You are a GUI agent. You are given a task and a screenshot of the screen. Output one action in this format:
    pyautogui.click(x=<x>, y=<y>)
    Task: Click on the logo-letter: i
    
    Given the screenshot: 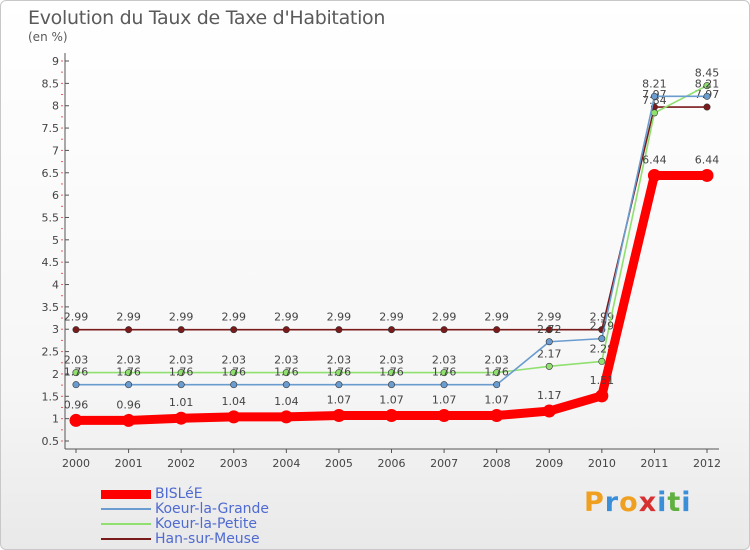 What is the action you would take?
    pyautogui.click(x=662, y=502)
    